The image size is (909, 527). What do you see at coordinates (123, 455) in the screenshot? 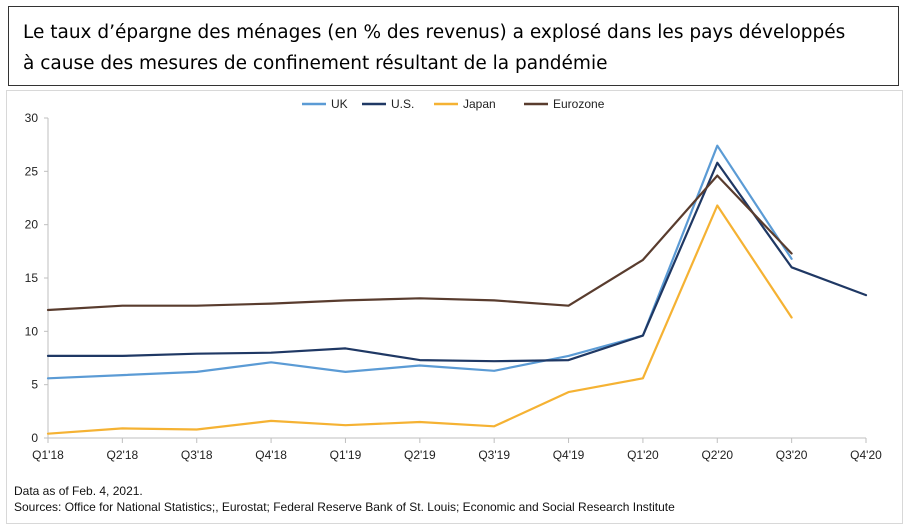
I see `x-tick-label: Q2'18` at bounding box center [123, 455].